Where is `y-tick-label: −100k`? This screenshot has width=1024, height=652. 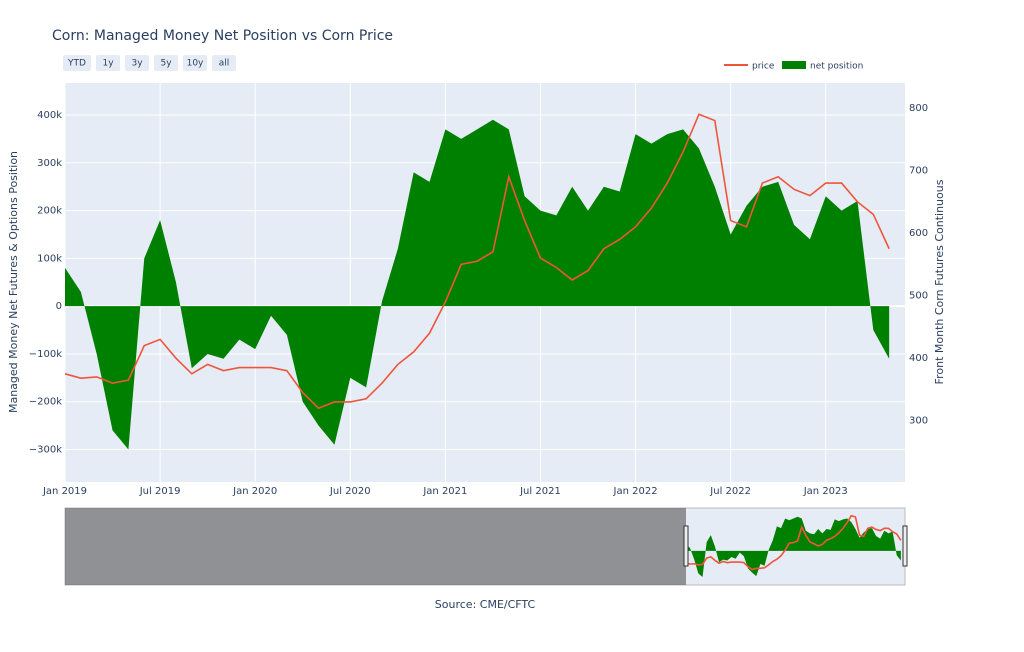
y-tick-label: −100k is located at coordinates (45, 354).